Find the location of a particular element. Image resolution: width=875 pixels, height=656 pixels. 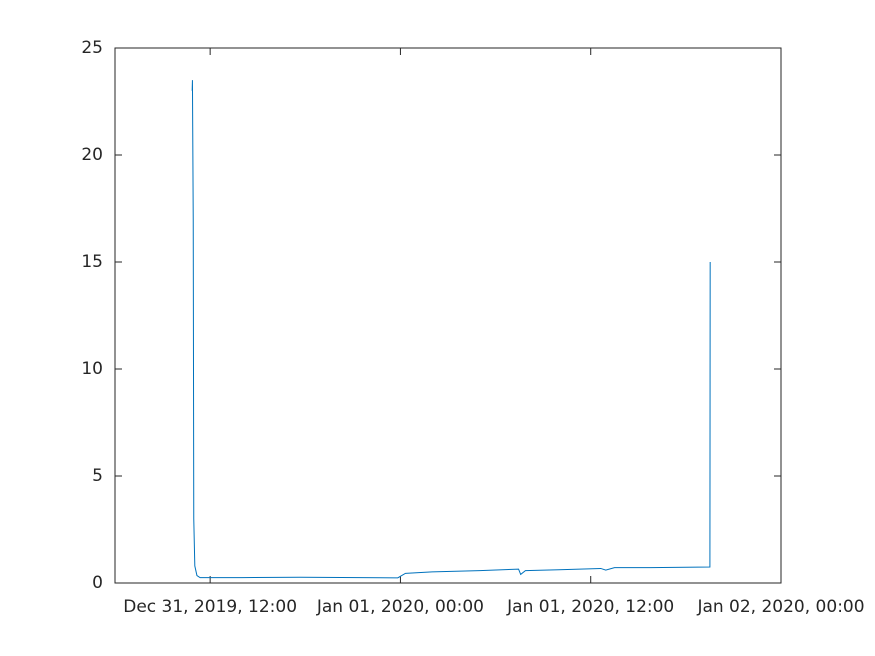

y-tick-label: 20 is located at coordinates (92, 155).